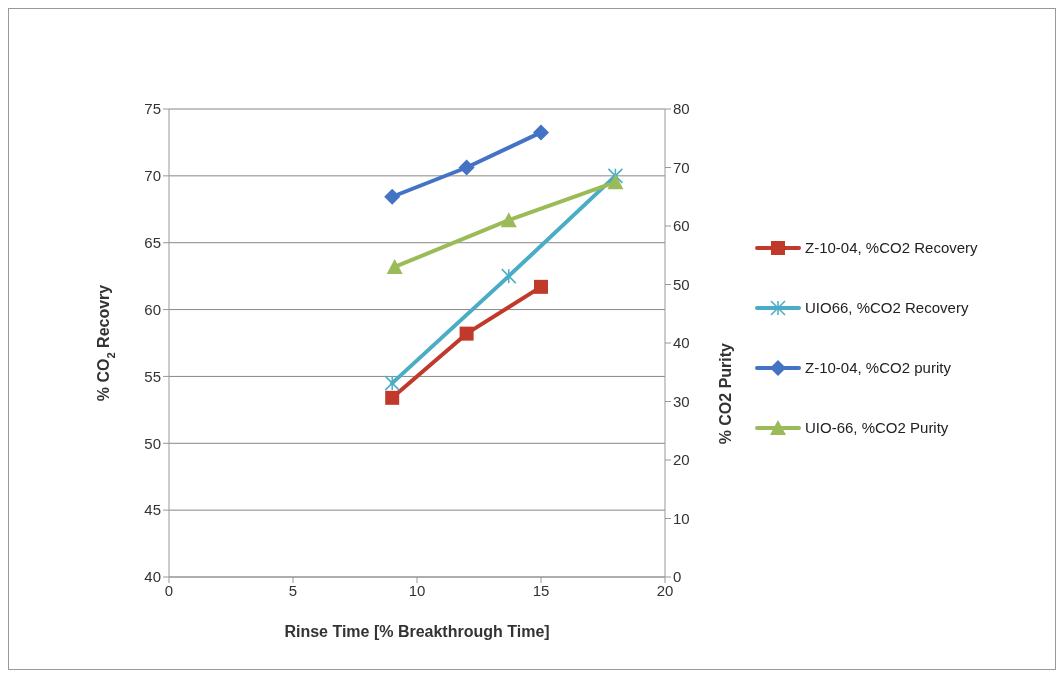 This screenshot has height=679, width=1064. I want to click on y-tick-label: 60, so click(152, 309).